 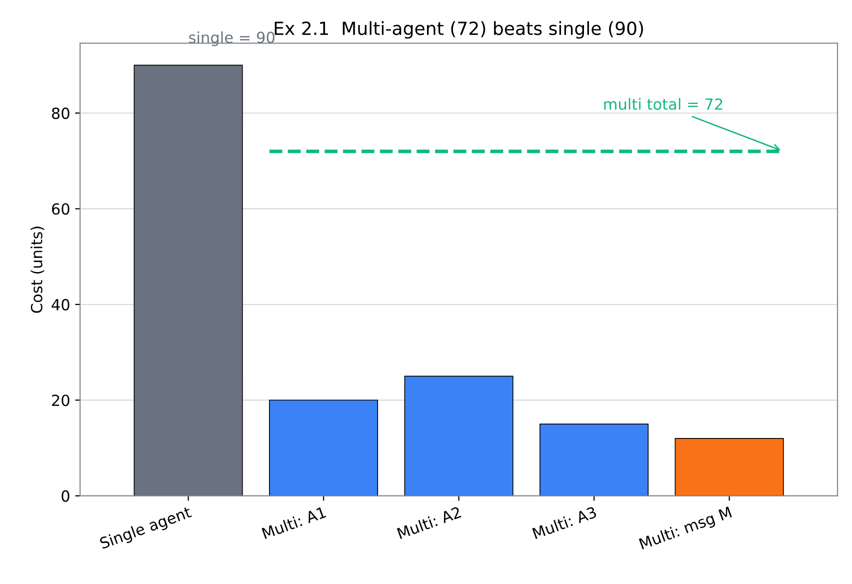 I want to click on x-tick-label: Single agent, so click(x=146, y=529).